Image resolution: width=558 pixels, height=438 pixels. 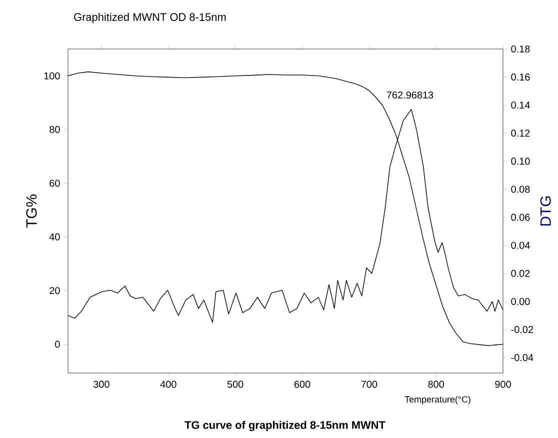 I want to click on y2-tick-label: 0.14, so click(x=520, y=105).